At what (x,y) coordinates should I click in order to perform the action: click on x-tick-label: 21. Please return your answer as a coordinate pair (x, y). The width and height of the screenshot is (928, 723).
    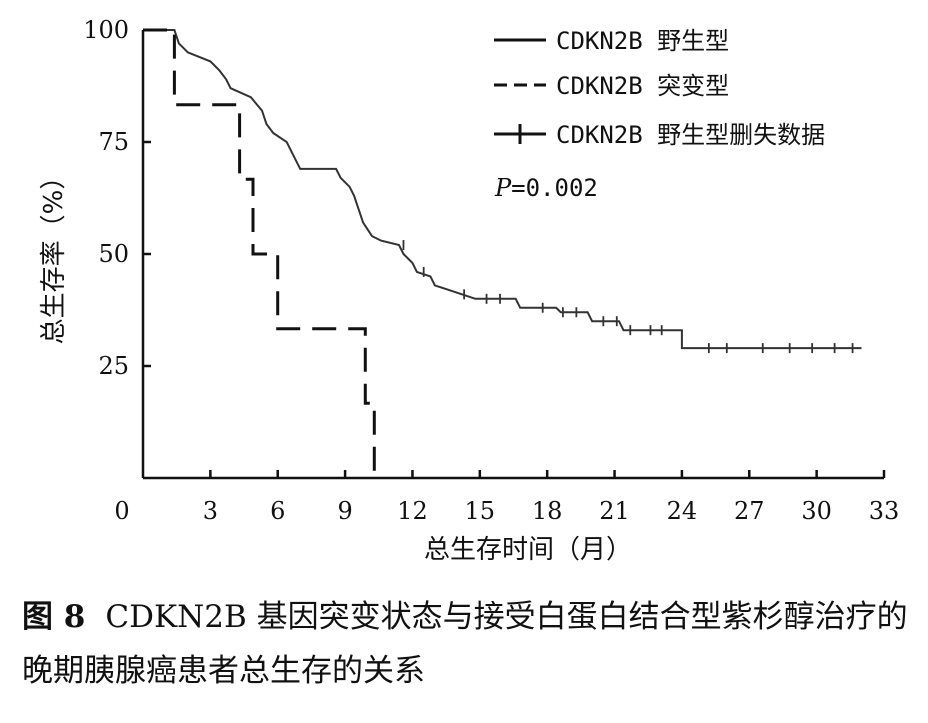
    Looking at the image, I should click on (614, 511).